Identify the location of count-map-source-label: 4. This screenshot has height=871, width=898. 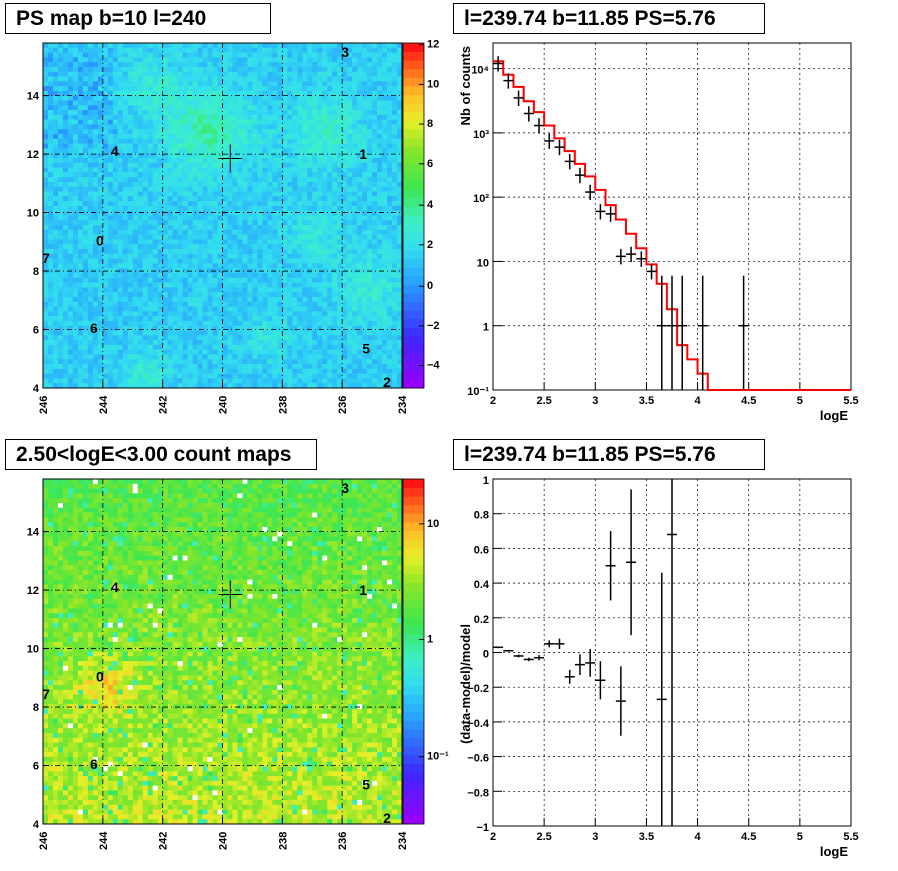
(115, 587).